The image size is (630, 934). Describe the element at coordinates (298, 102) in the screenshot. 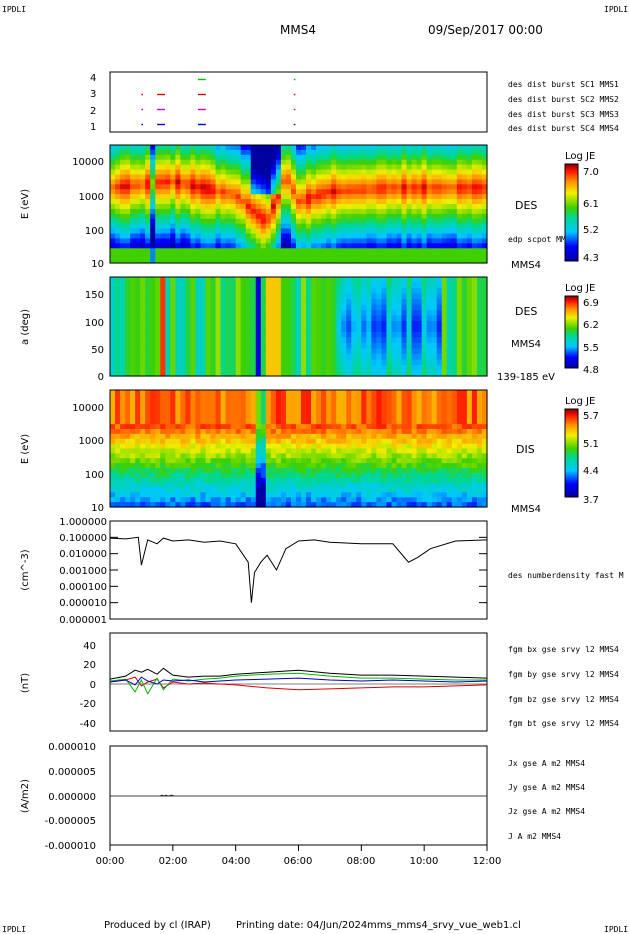

I see `panel-burst-frame` at that location.